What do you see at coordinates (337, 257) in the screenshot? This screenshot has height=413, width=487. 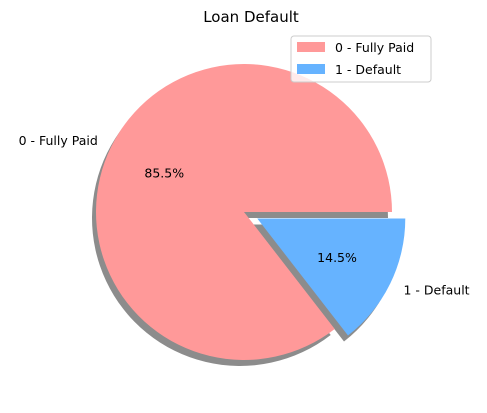 I see `slice-percent-label-default: 14.5%` at bounding box center [337, 257].